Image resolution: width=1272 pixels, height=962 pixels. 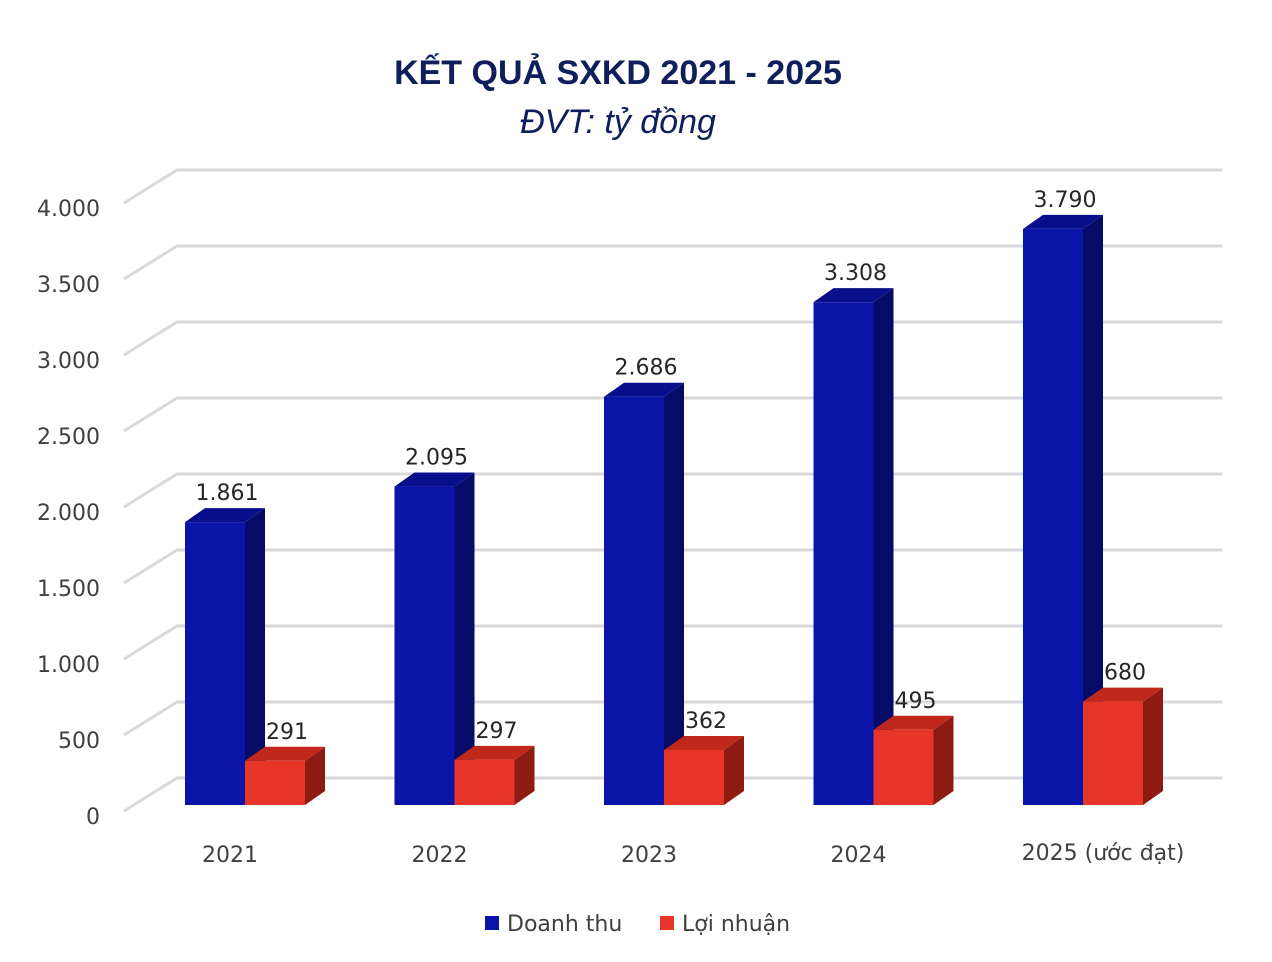 What do you see at coordinates (1065, 200) in the screenshot?
I see `data-label: 3.790` at bounding box center [1065, 200].